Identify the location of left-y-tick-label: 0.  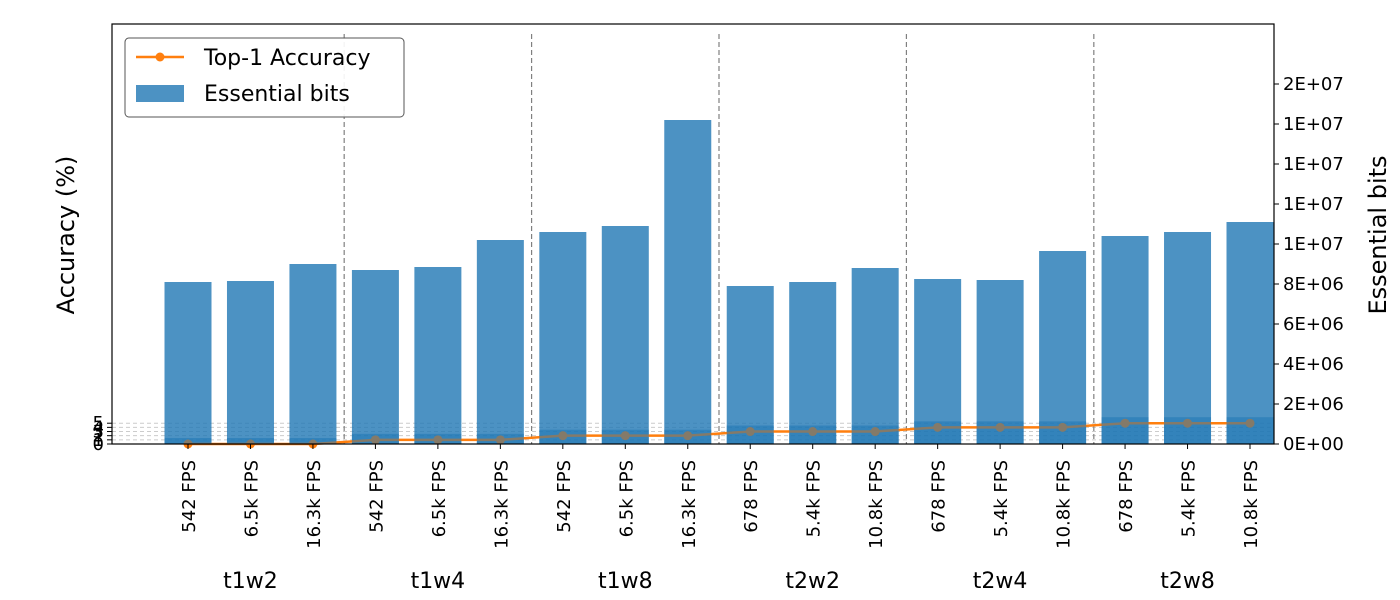
(98, 444).